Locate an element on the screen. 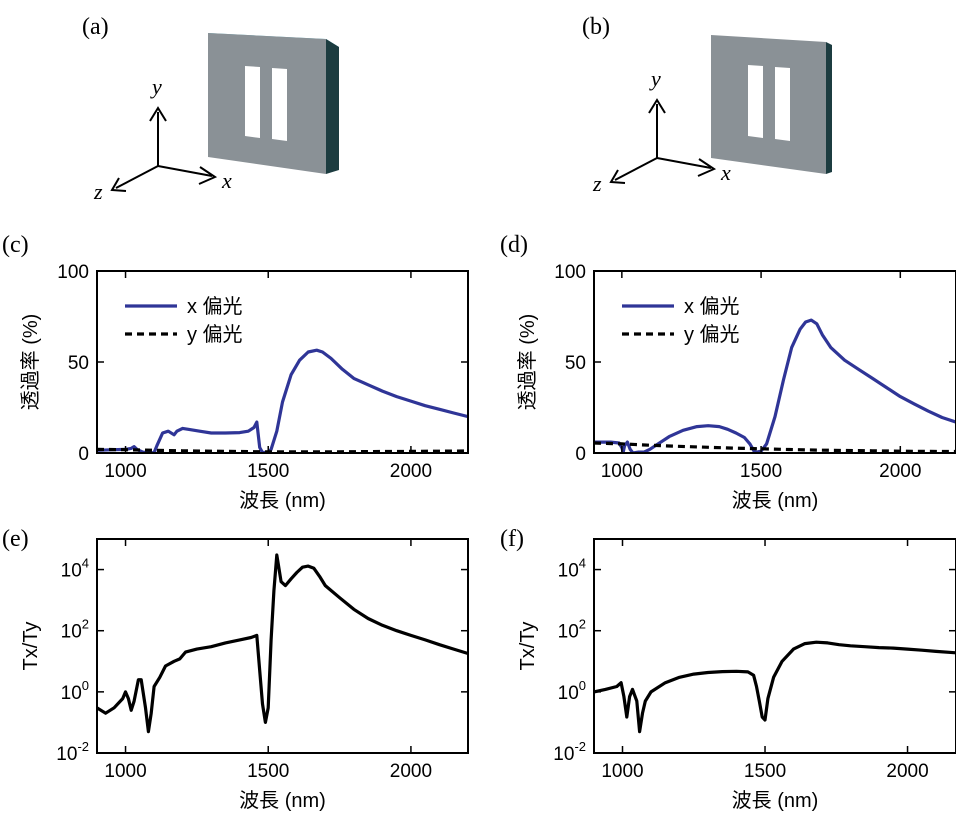  slab-b is located at coordinates (771, 104).